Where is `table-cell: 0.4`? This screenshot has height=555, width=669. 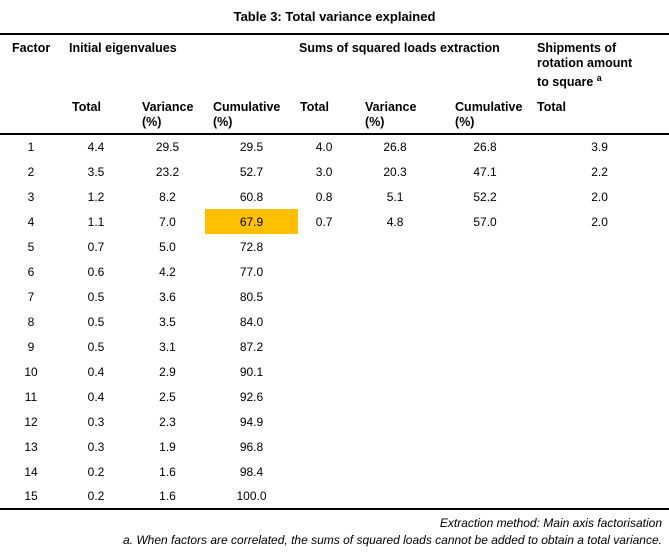 table-cell: 0.4 is located at coordinates (96, 396).